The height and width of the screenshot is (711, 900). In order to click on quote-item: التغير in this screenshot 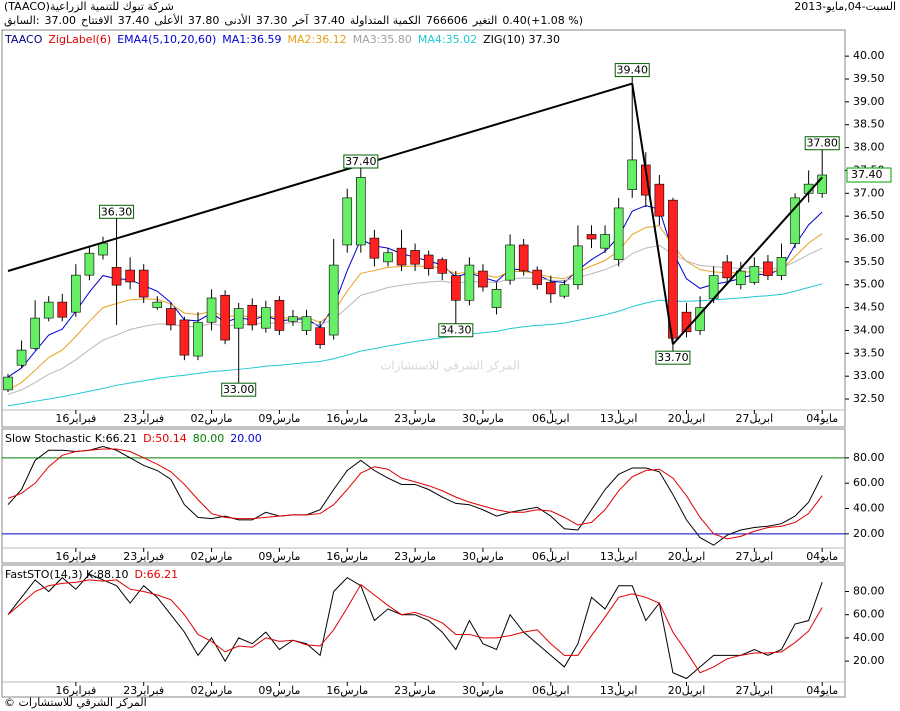, I will do `click(485, 20)`.